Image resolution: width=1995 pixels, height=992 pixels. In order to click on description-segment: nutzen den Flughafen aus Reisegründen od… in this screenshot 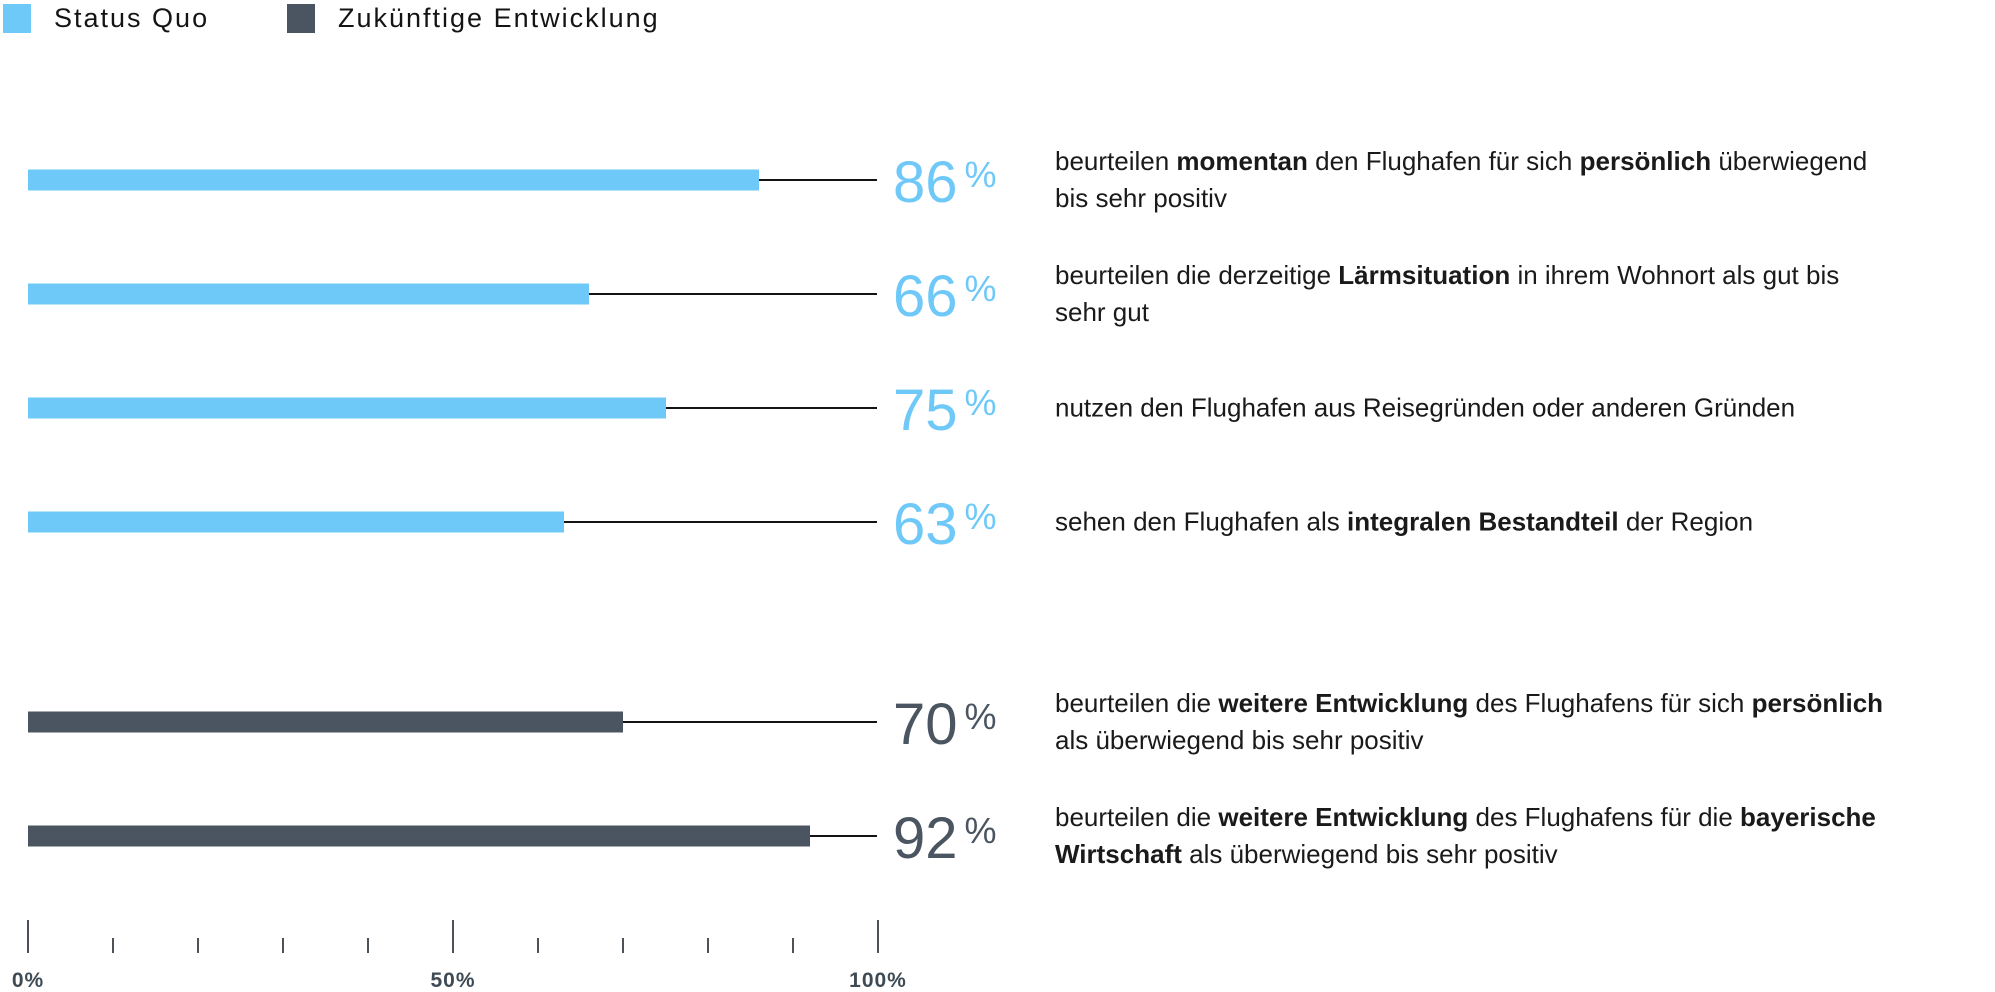, I will do `click(1425, 407)`.